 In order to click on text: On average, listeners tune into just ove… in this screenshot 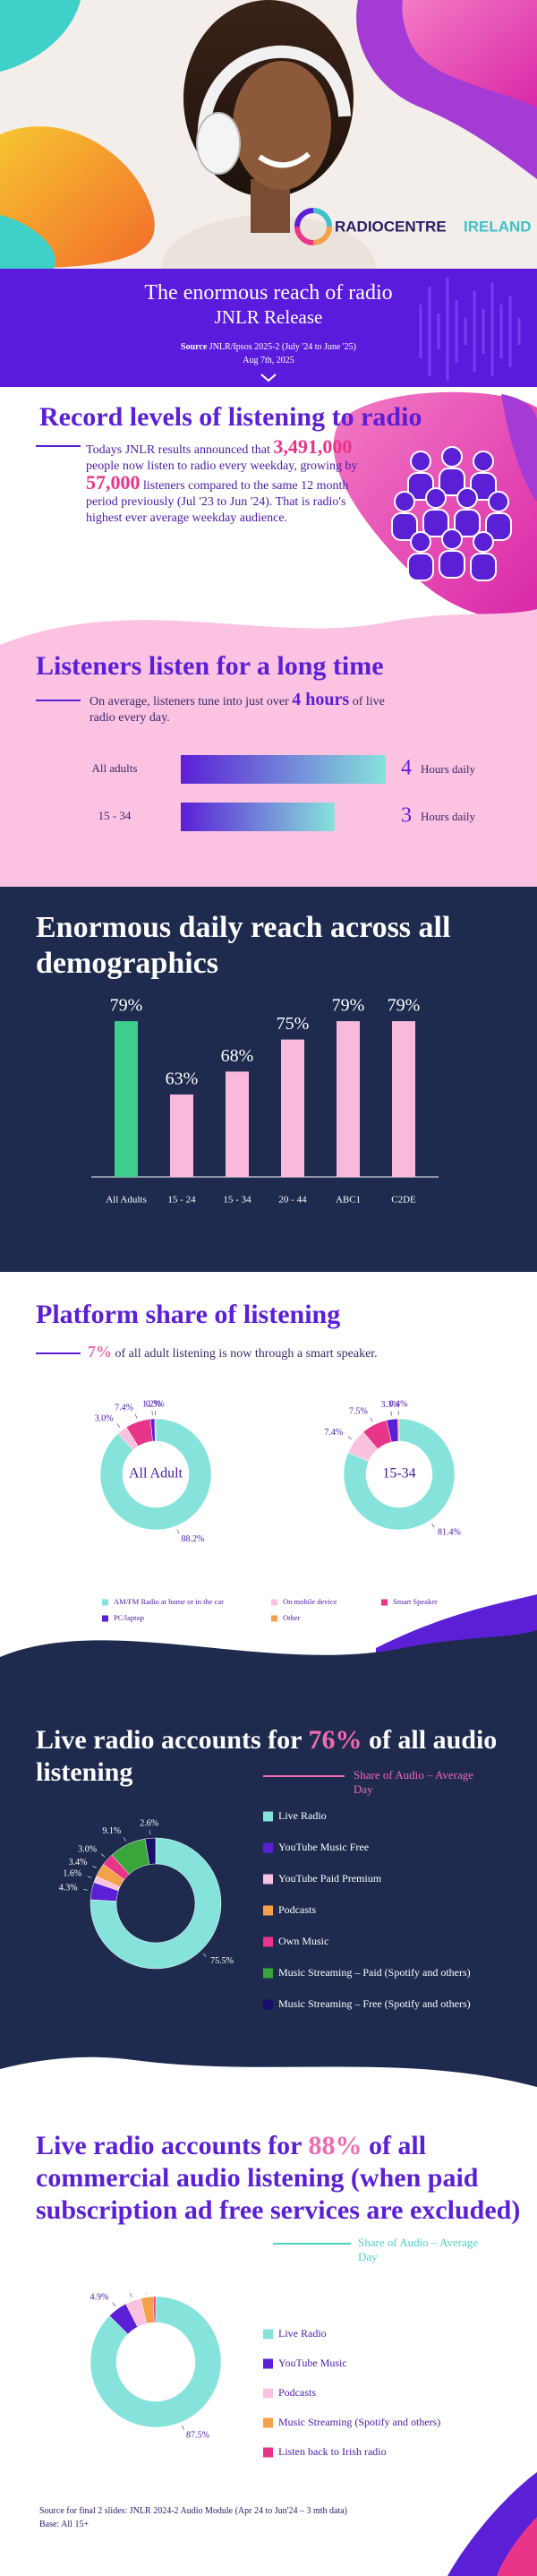, I will do `click(189, 701)`.